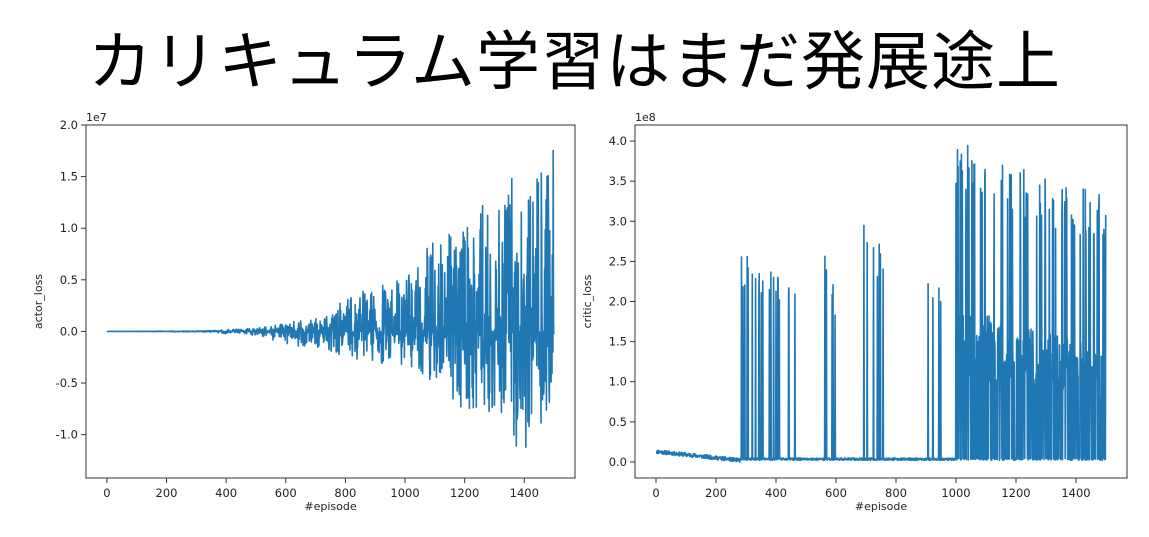  What do you see at coordinates (38, 301) in the screenshot?
I see `y-axis-label: actor_loss` at bounding box center [38, 301].